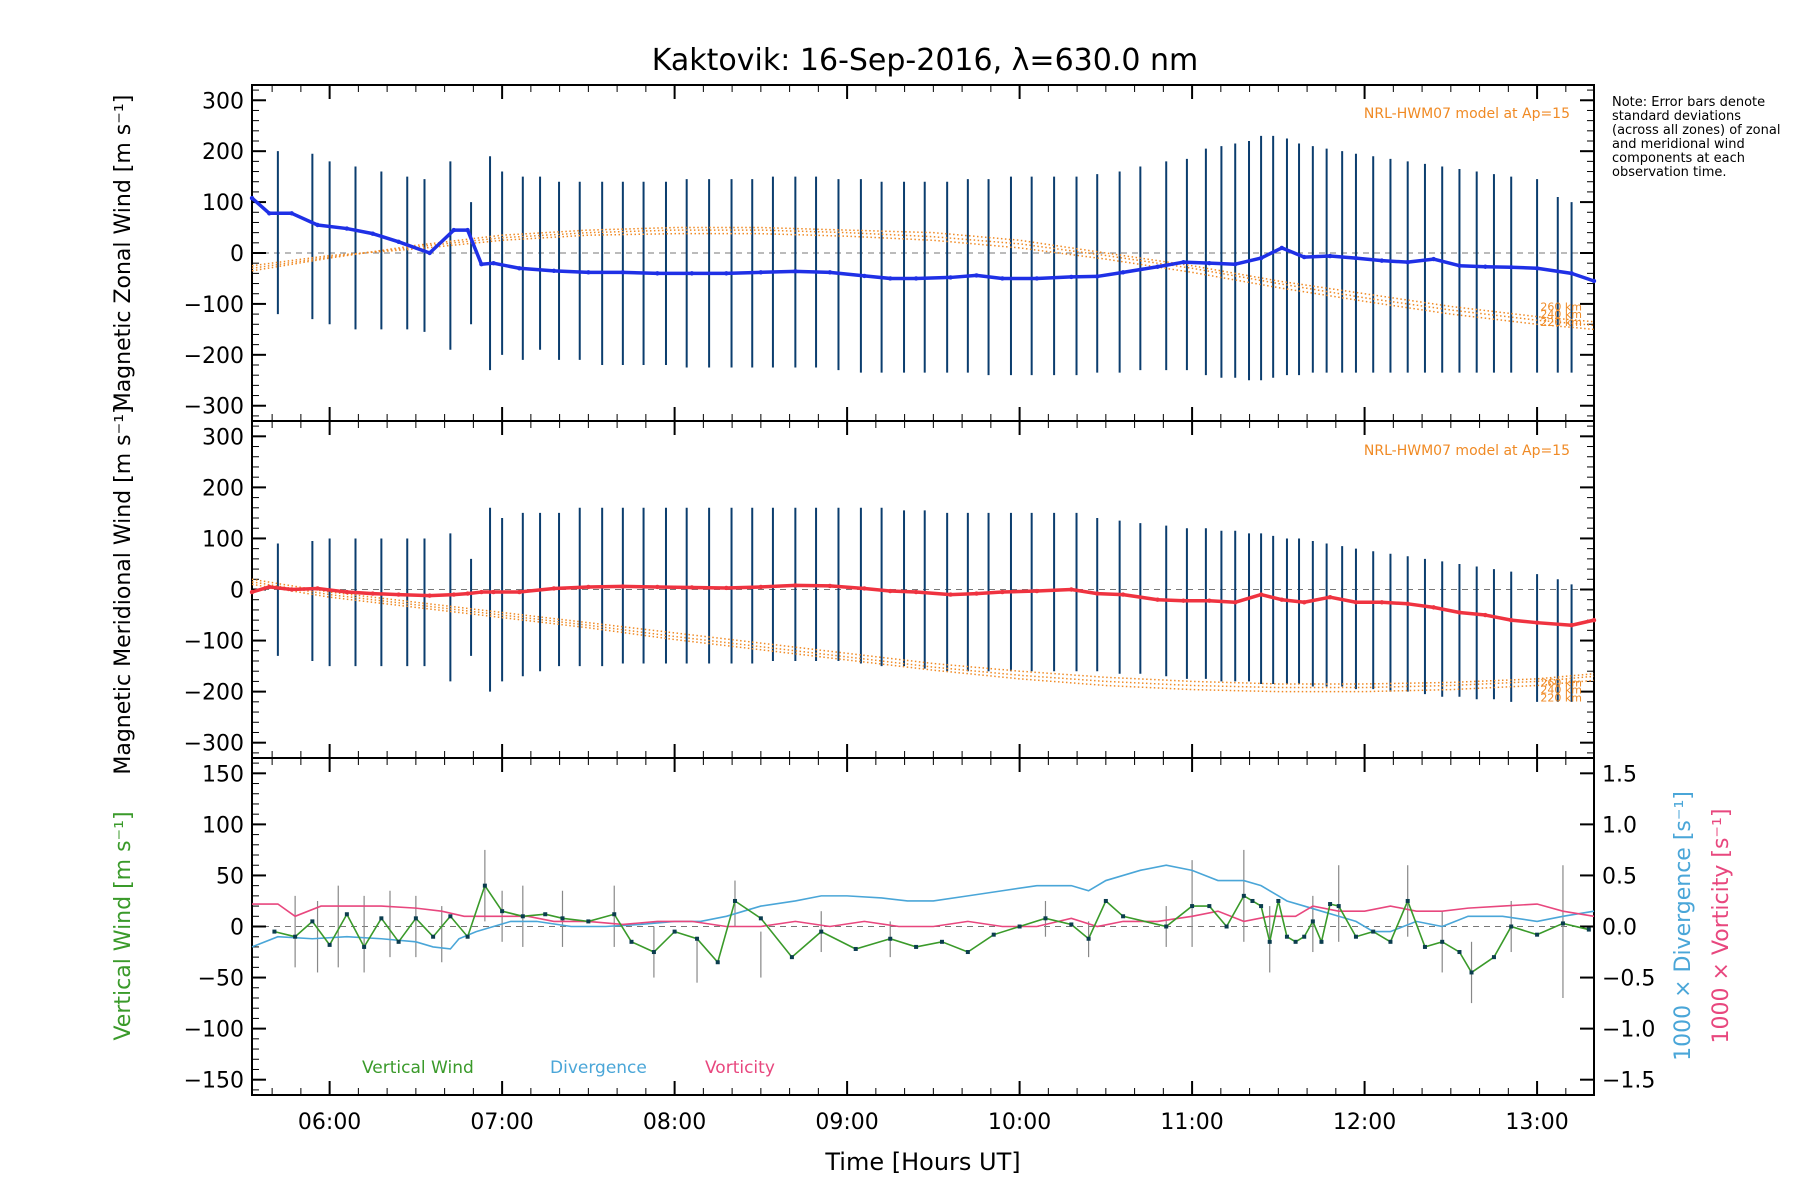 The width and height of the screenshot is (1800, 1200). Describe the element at coordinates (214, 1081) in the screenshot. I see `vertical-ytick-label: −150` at that location.